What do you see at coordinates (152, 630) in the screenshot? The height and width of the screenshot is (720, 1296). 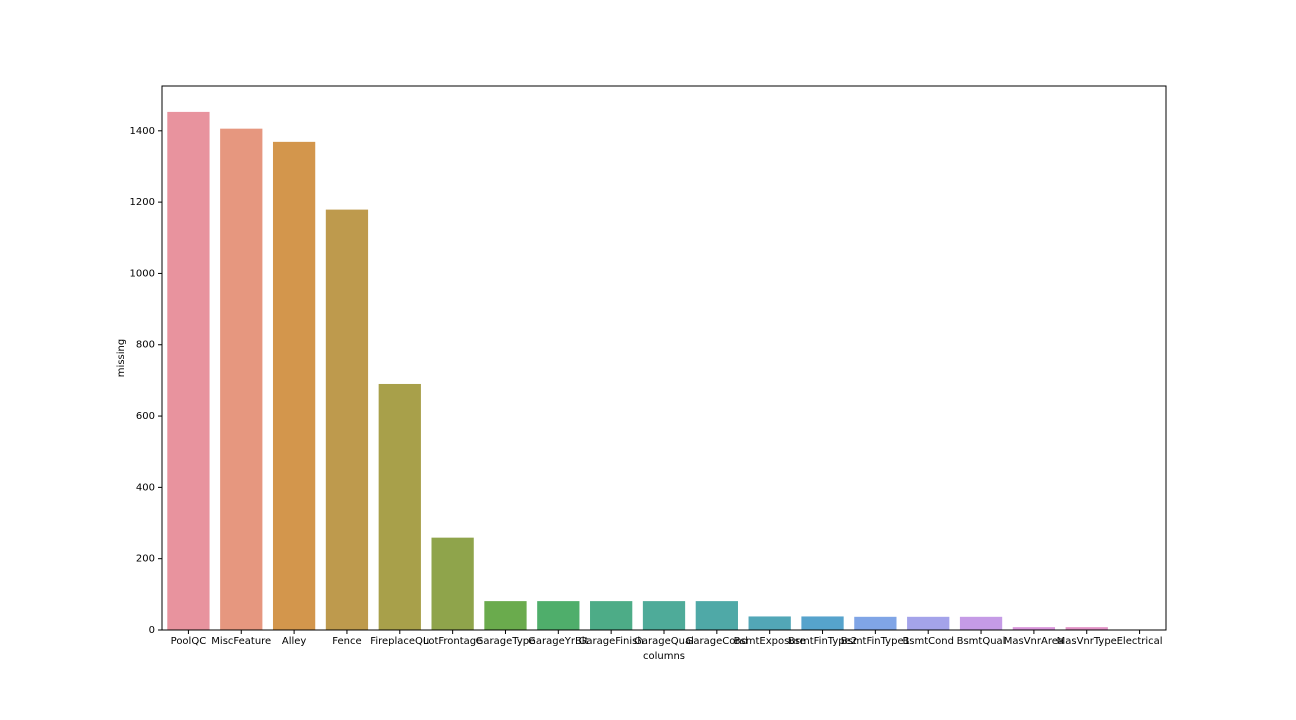 I see `y-tick-label: 0` at bounding box center [152, 630].